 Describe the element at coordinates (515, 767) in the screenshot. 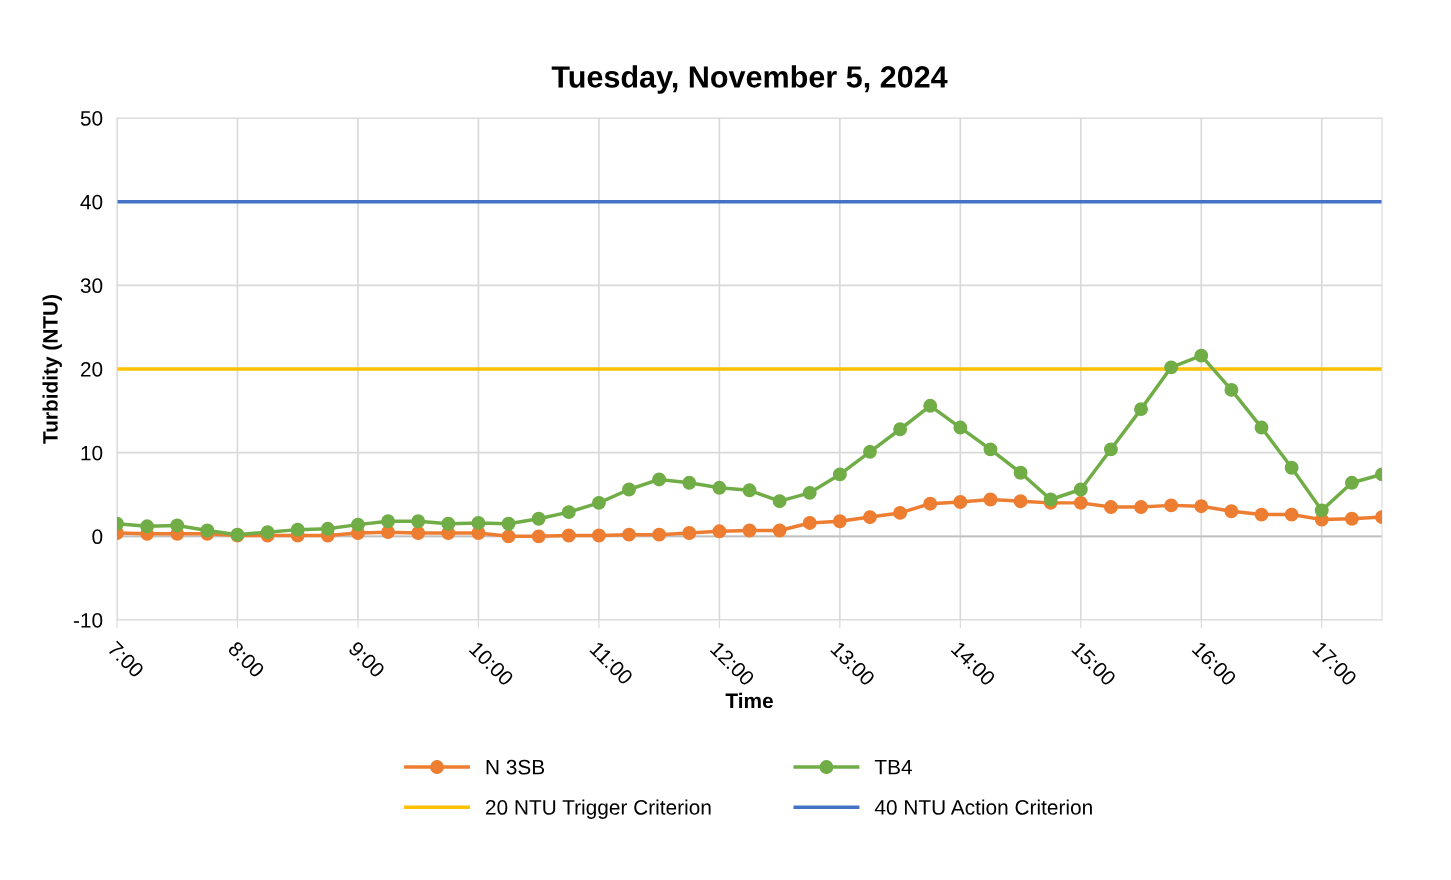

I see `legend-label: N 3SB` at that location.